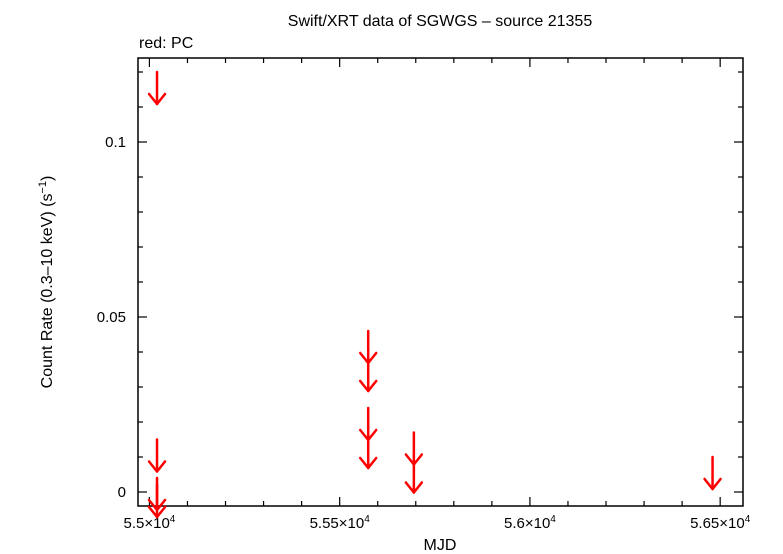 Image resolution: width=783 pixels, height=554 pixels. What do you see at coordinates (720, 523) in the screenshot?
I see `x-tick-label: 5.65×104` at bounding box center [720, 523].